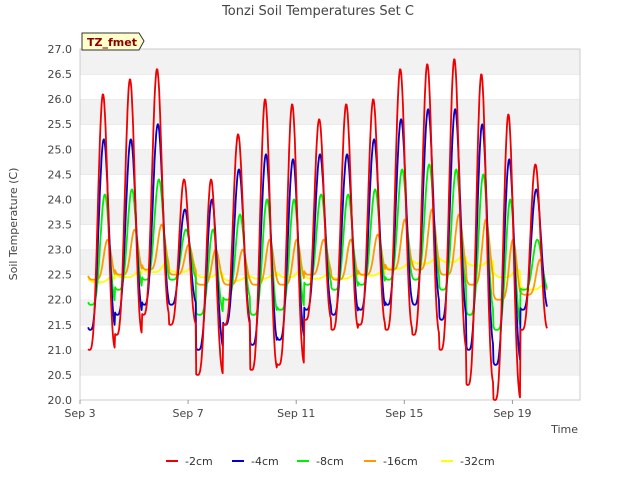 The width and height of the screenshot is (640, 480). Describe the element at coordinates (60, 174) in the screenshot. I see `y-tick-label: 24.5` at that location.